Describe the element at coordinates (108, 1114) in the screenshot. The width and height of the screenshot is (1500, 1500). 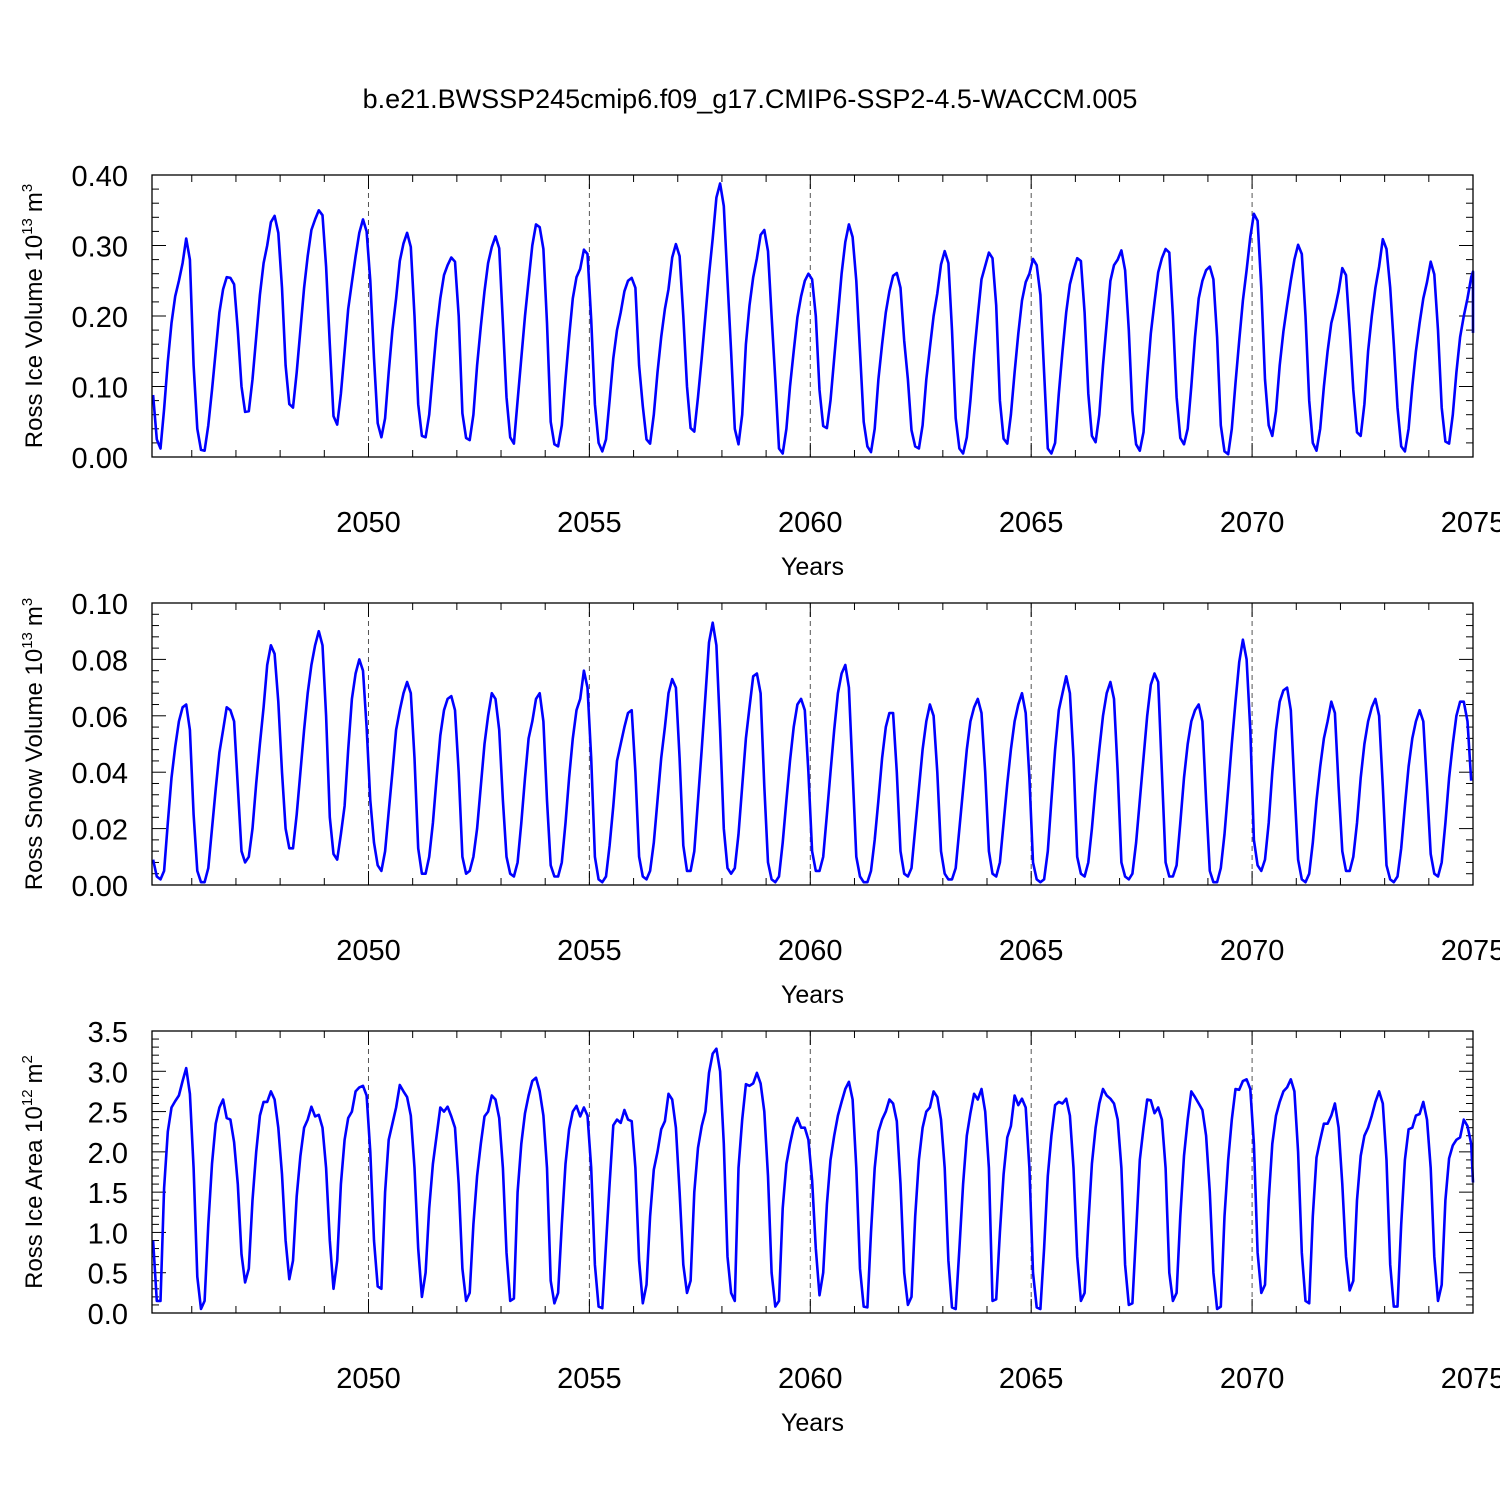
I see `y-tick-label: 2.5` at that location.